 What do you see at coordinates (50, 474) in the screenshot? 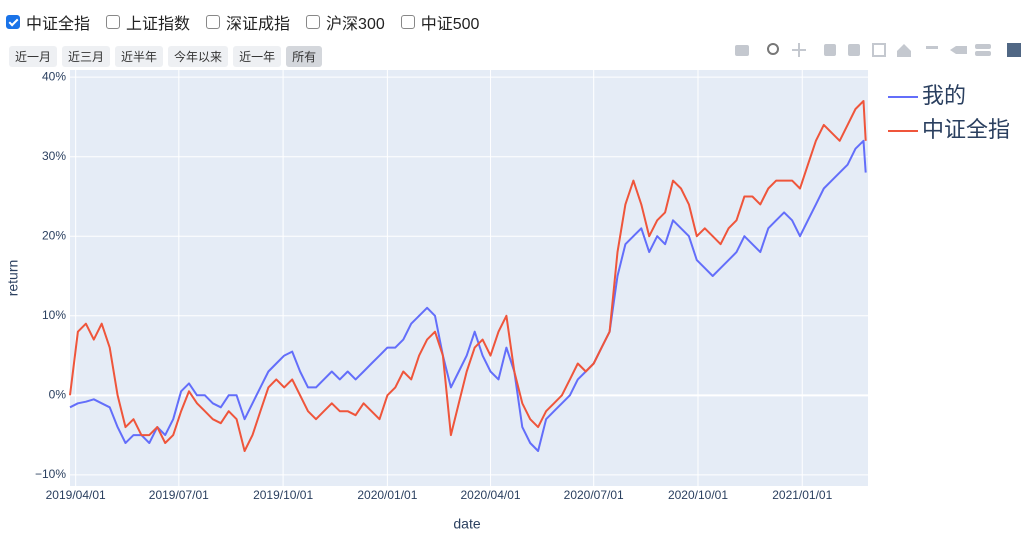
I see `y-tick-label: −10%` at bounding box center [50, 474].